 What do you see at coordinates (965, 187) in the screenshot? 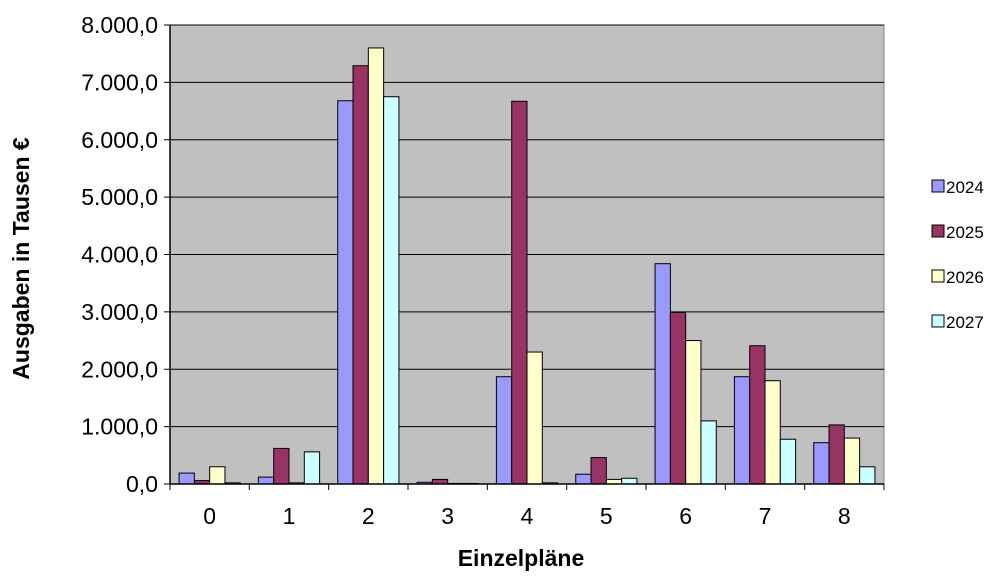
I see `legend-label-2024: 2024` at bounding box center [965, 187].